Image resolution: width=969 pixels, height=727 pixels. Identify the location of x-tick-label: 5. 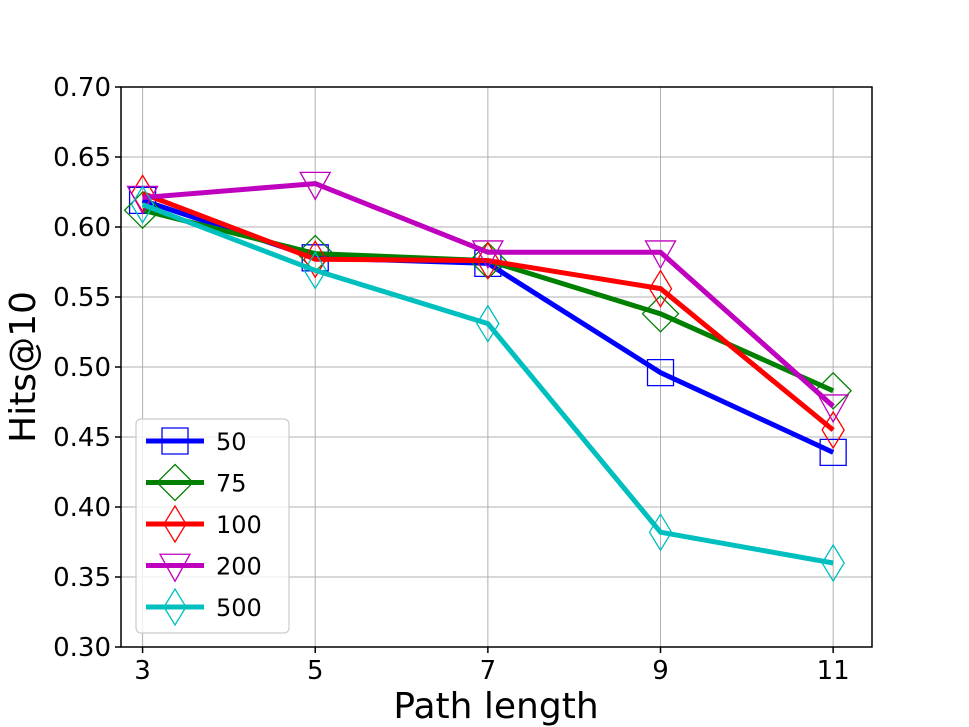
(315, 671).